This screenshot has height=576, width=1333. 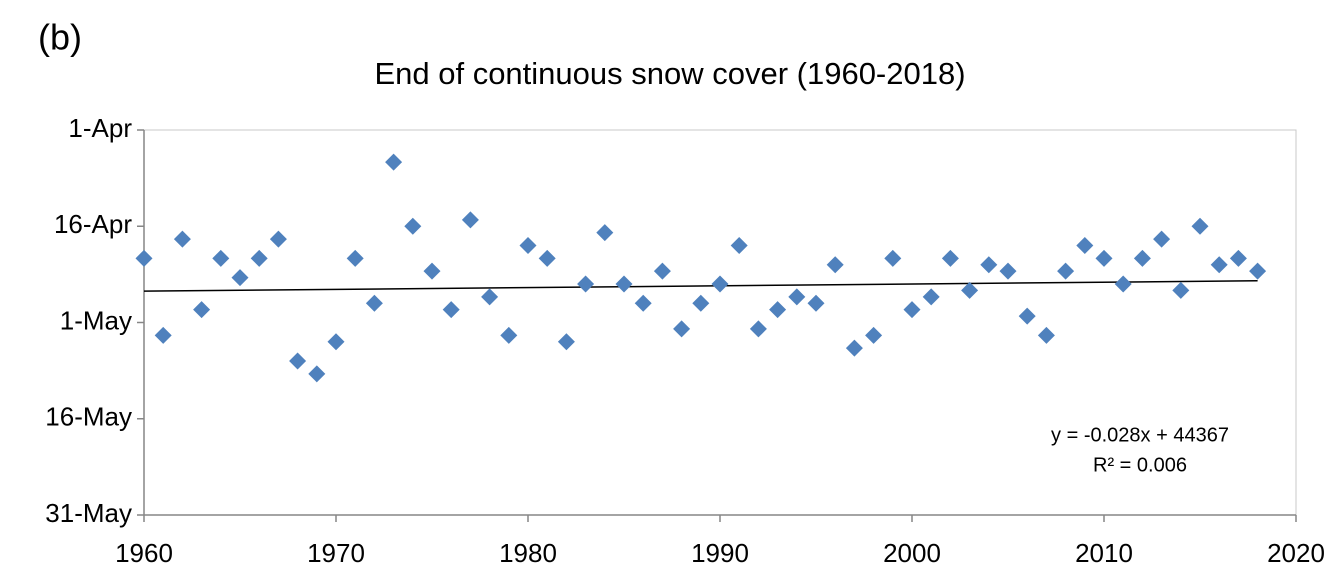 I want to click on trendline, so click(x=700, y=286).